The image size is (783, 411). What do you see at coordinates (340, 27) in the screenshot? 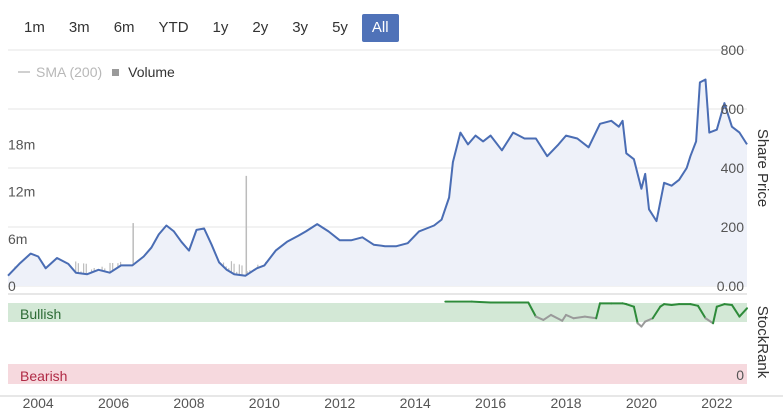
I see `range-button-5y: 5y` at bounding box center [340, 27].